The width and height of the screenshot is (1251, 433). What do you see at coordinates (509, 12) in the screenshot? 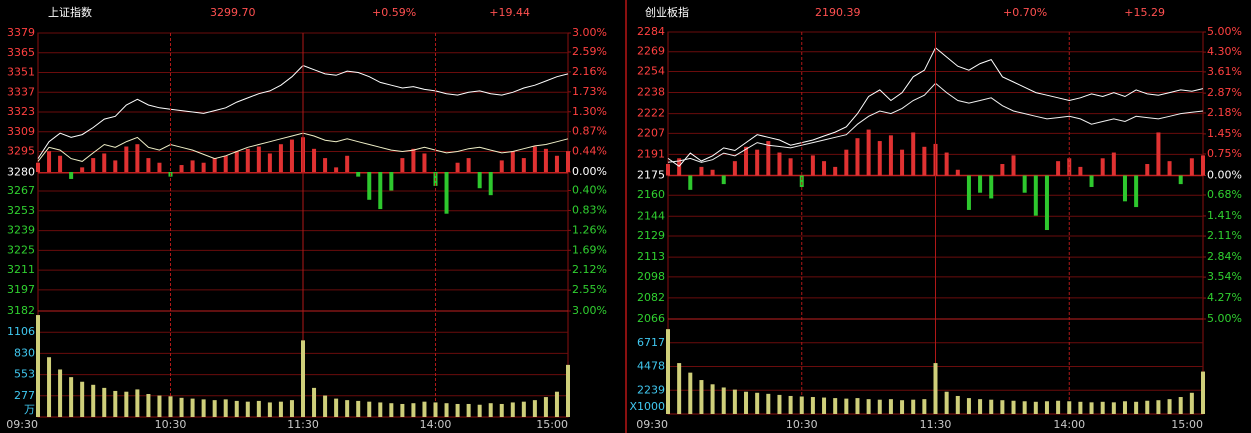
I see `header-value: +19.44` at bounding box center [509, 12].